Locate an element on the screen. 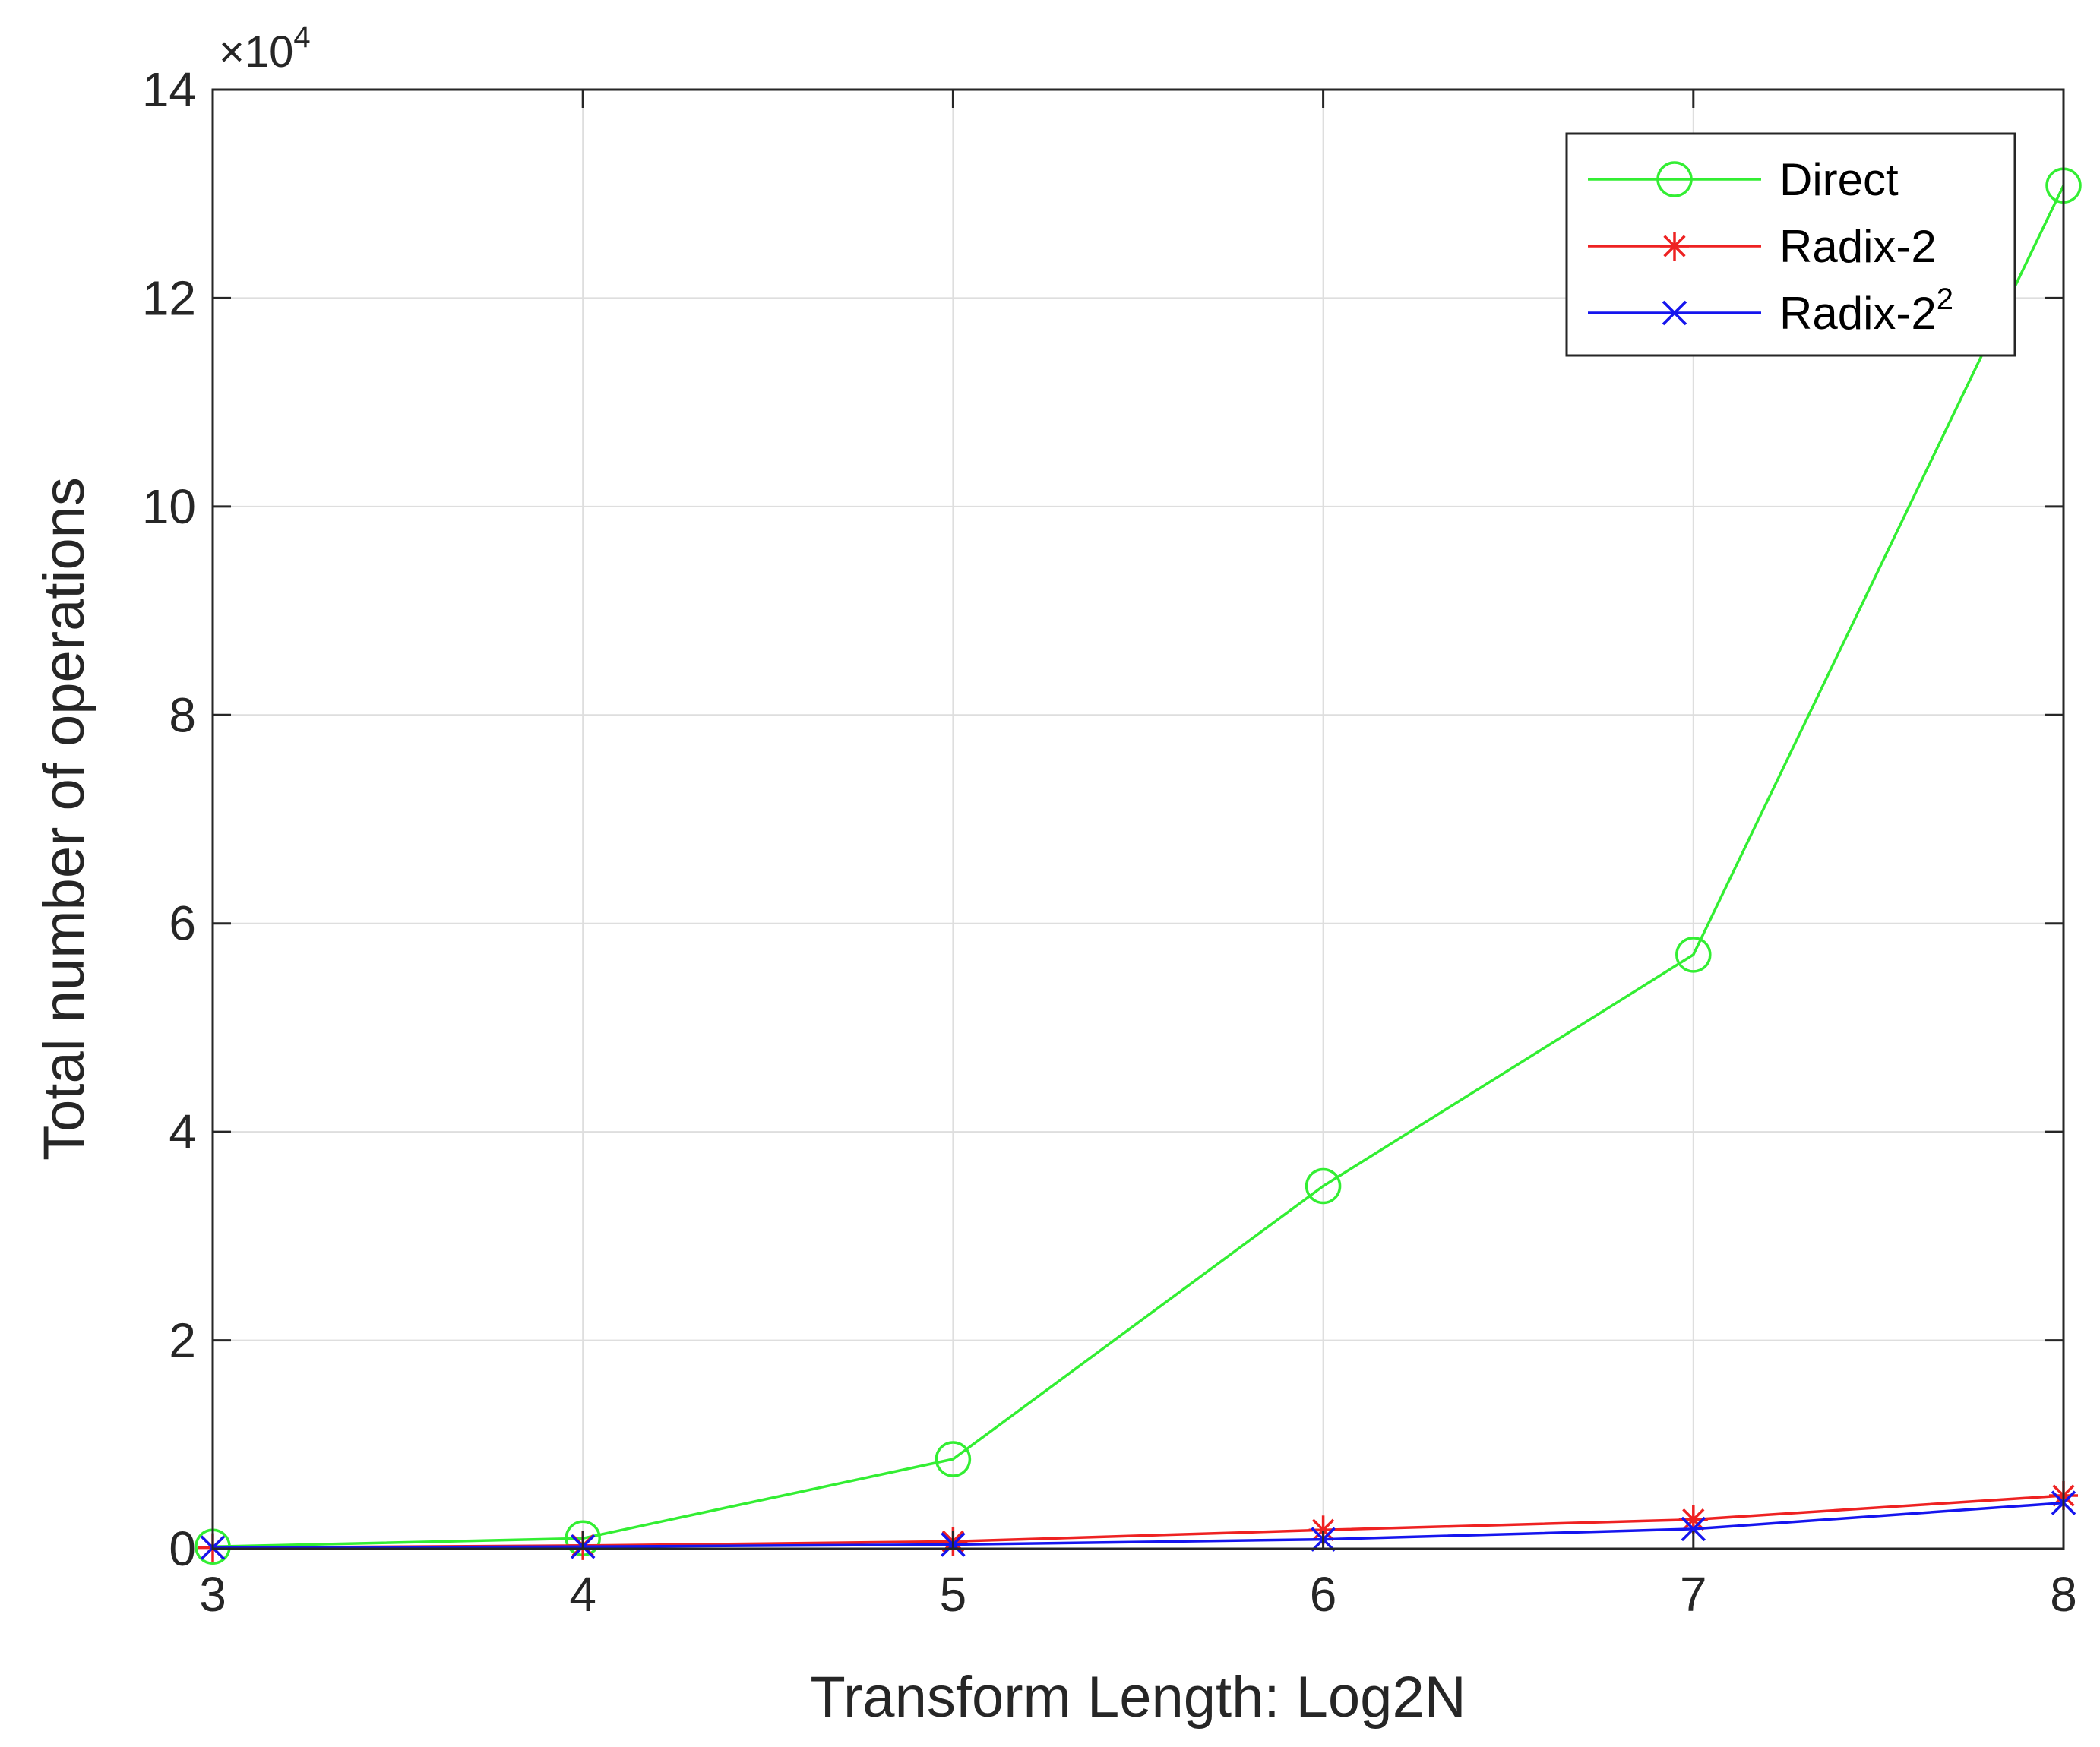 Image resolution: width=2100 pixels, height=1747 pixels. series-line is located at coordinates (1138, 1525).